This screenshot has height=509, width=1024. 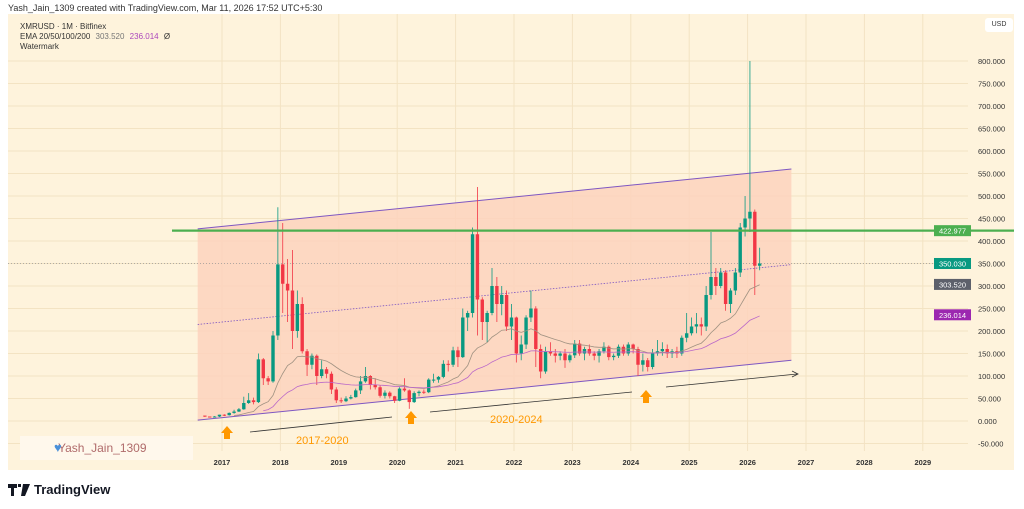 What do you see at coordinates (167, 36) in the screenshot?
I see `ema-extra: Ø` at bounding box center [167, 36].